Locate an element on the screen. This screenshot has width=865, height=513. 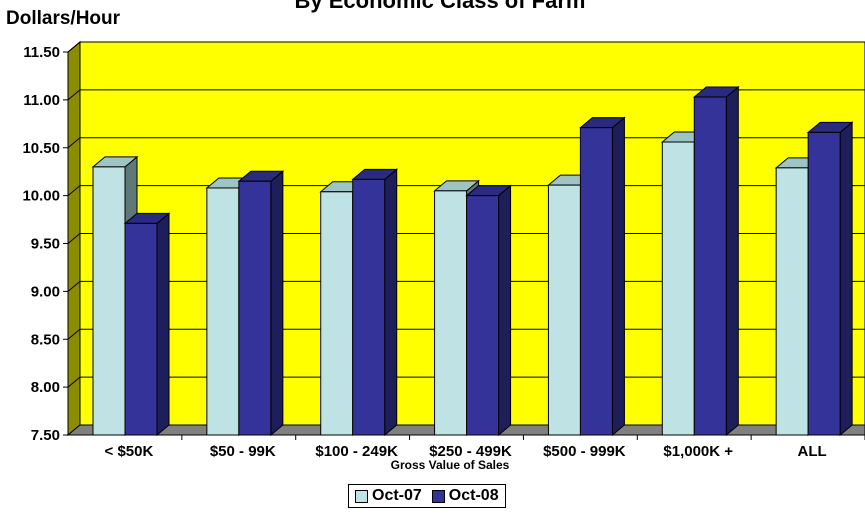
y-tick-label: 7.50 is located at coordinates (45, 435).